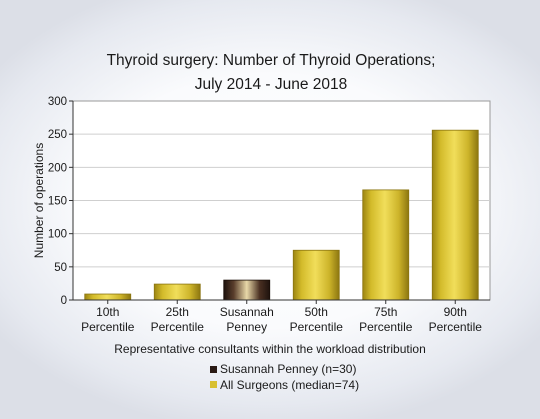 This screenshot has width=540, height=419. What do you see at coordinates (455, 312) in the screenshot?
I see `x-tick-label: 90th` at bounding box center [455, 312].